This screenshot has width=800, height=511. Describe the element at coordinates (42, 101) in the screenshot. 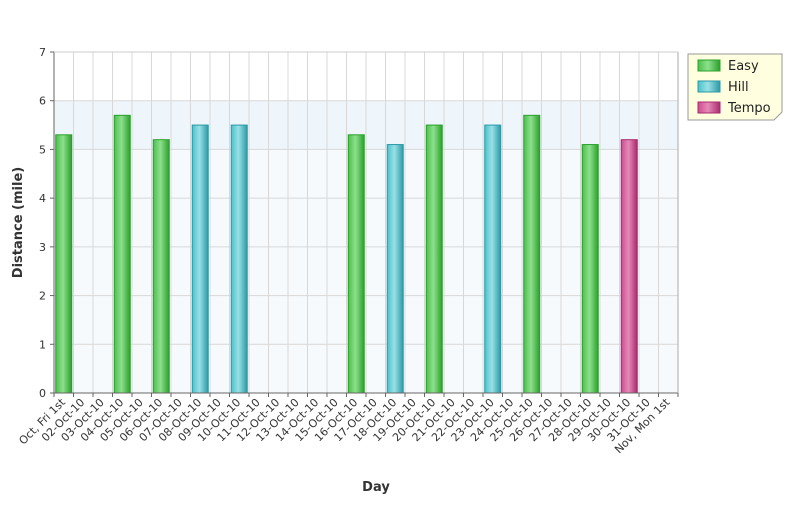

I see `y-tick-label: 6` at that location.